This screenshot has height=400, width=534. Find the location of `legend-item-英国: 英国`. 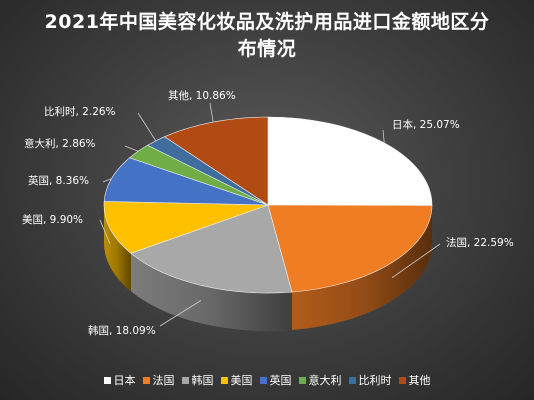

legend-item-英国: 英国 is located at coordinates (275, 380).